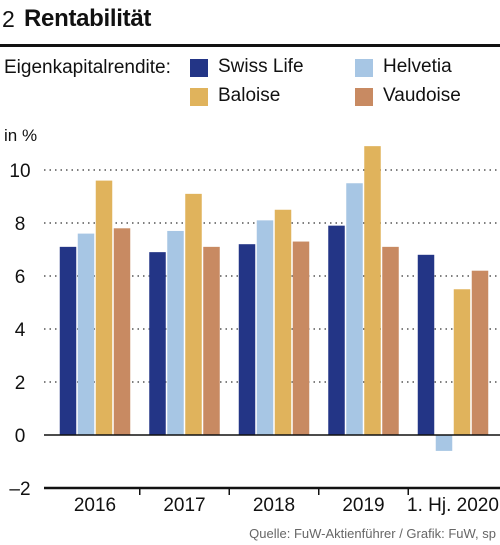 Image resolution: width=500 pixels, height=545 pixels. What do you see at coordinates (453, 505) in the screenshot?
I see `x-tick-label: 1. Hj. 2020` at bounding box center [453, 505].